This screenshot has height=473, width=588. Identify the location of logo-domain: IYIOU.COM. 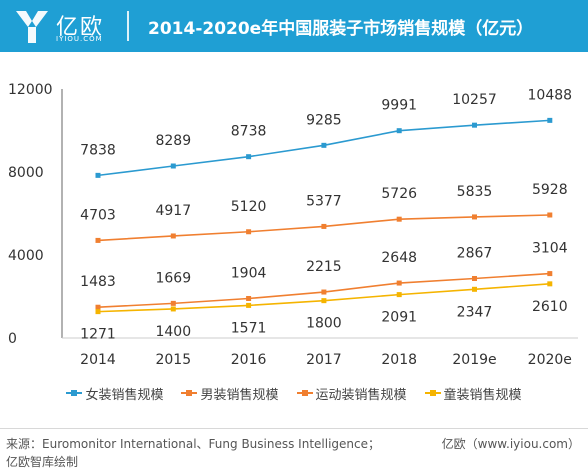
(79, 39).